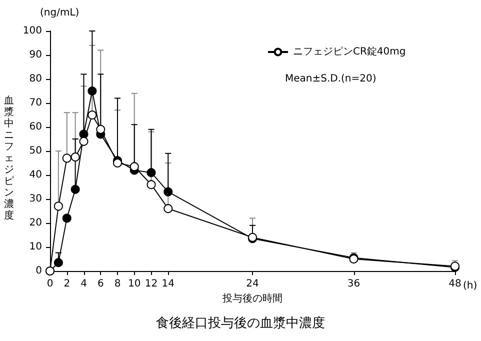 The height and width of the screenshot is (341, 481). I want to click on x-tick-label: 36, so click(353, 284).